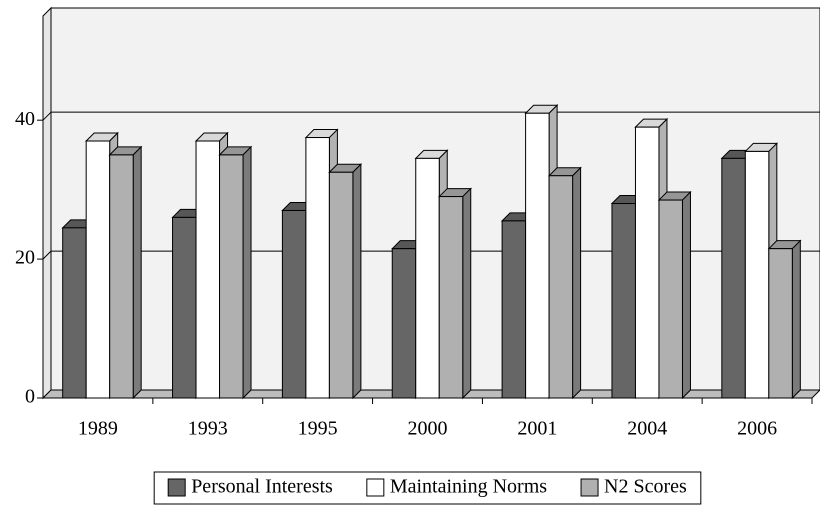 Image resolution: width=820 pixels, height=506 pixels. Describe the element at coordinates (645, 487) in the screenshot. I see `legend-label: N2 Scores` at that location.